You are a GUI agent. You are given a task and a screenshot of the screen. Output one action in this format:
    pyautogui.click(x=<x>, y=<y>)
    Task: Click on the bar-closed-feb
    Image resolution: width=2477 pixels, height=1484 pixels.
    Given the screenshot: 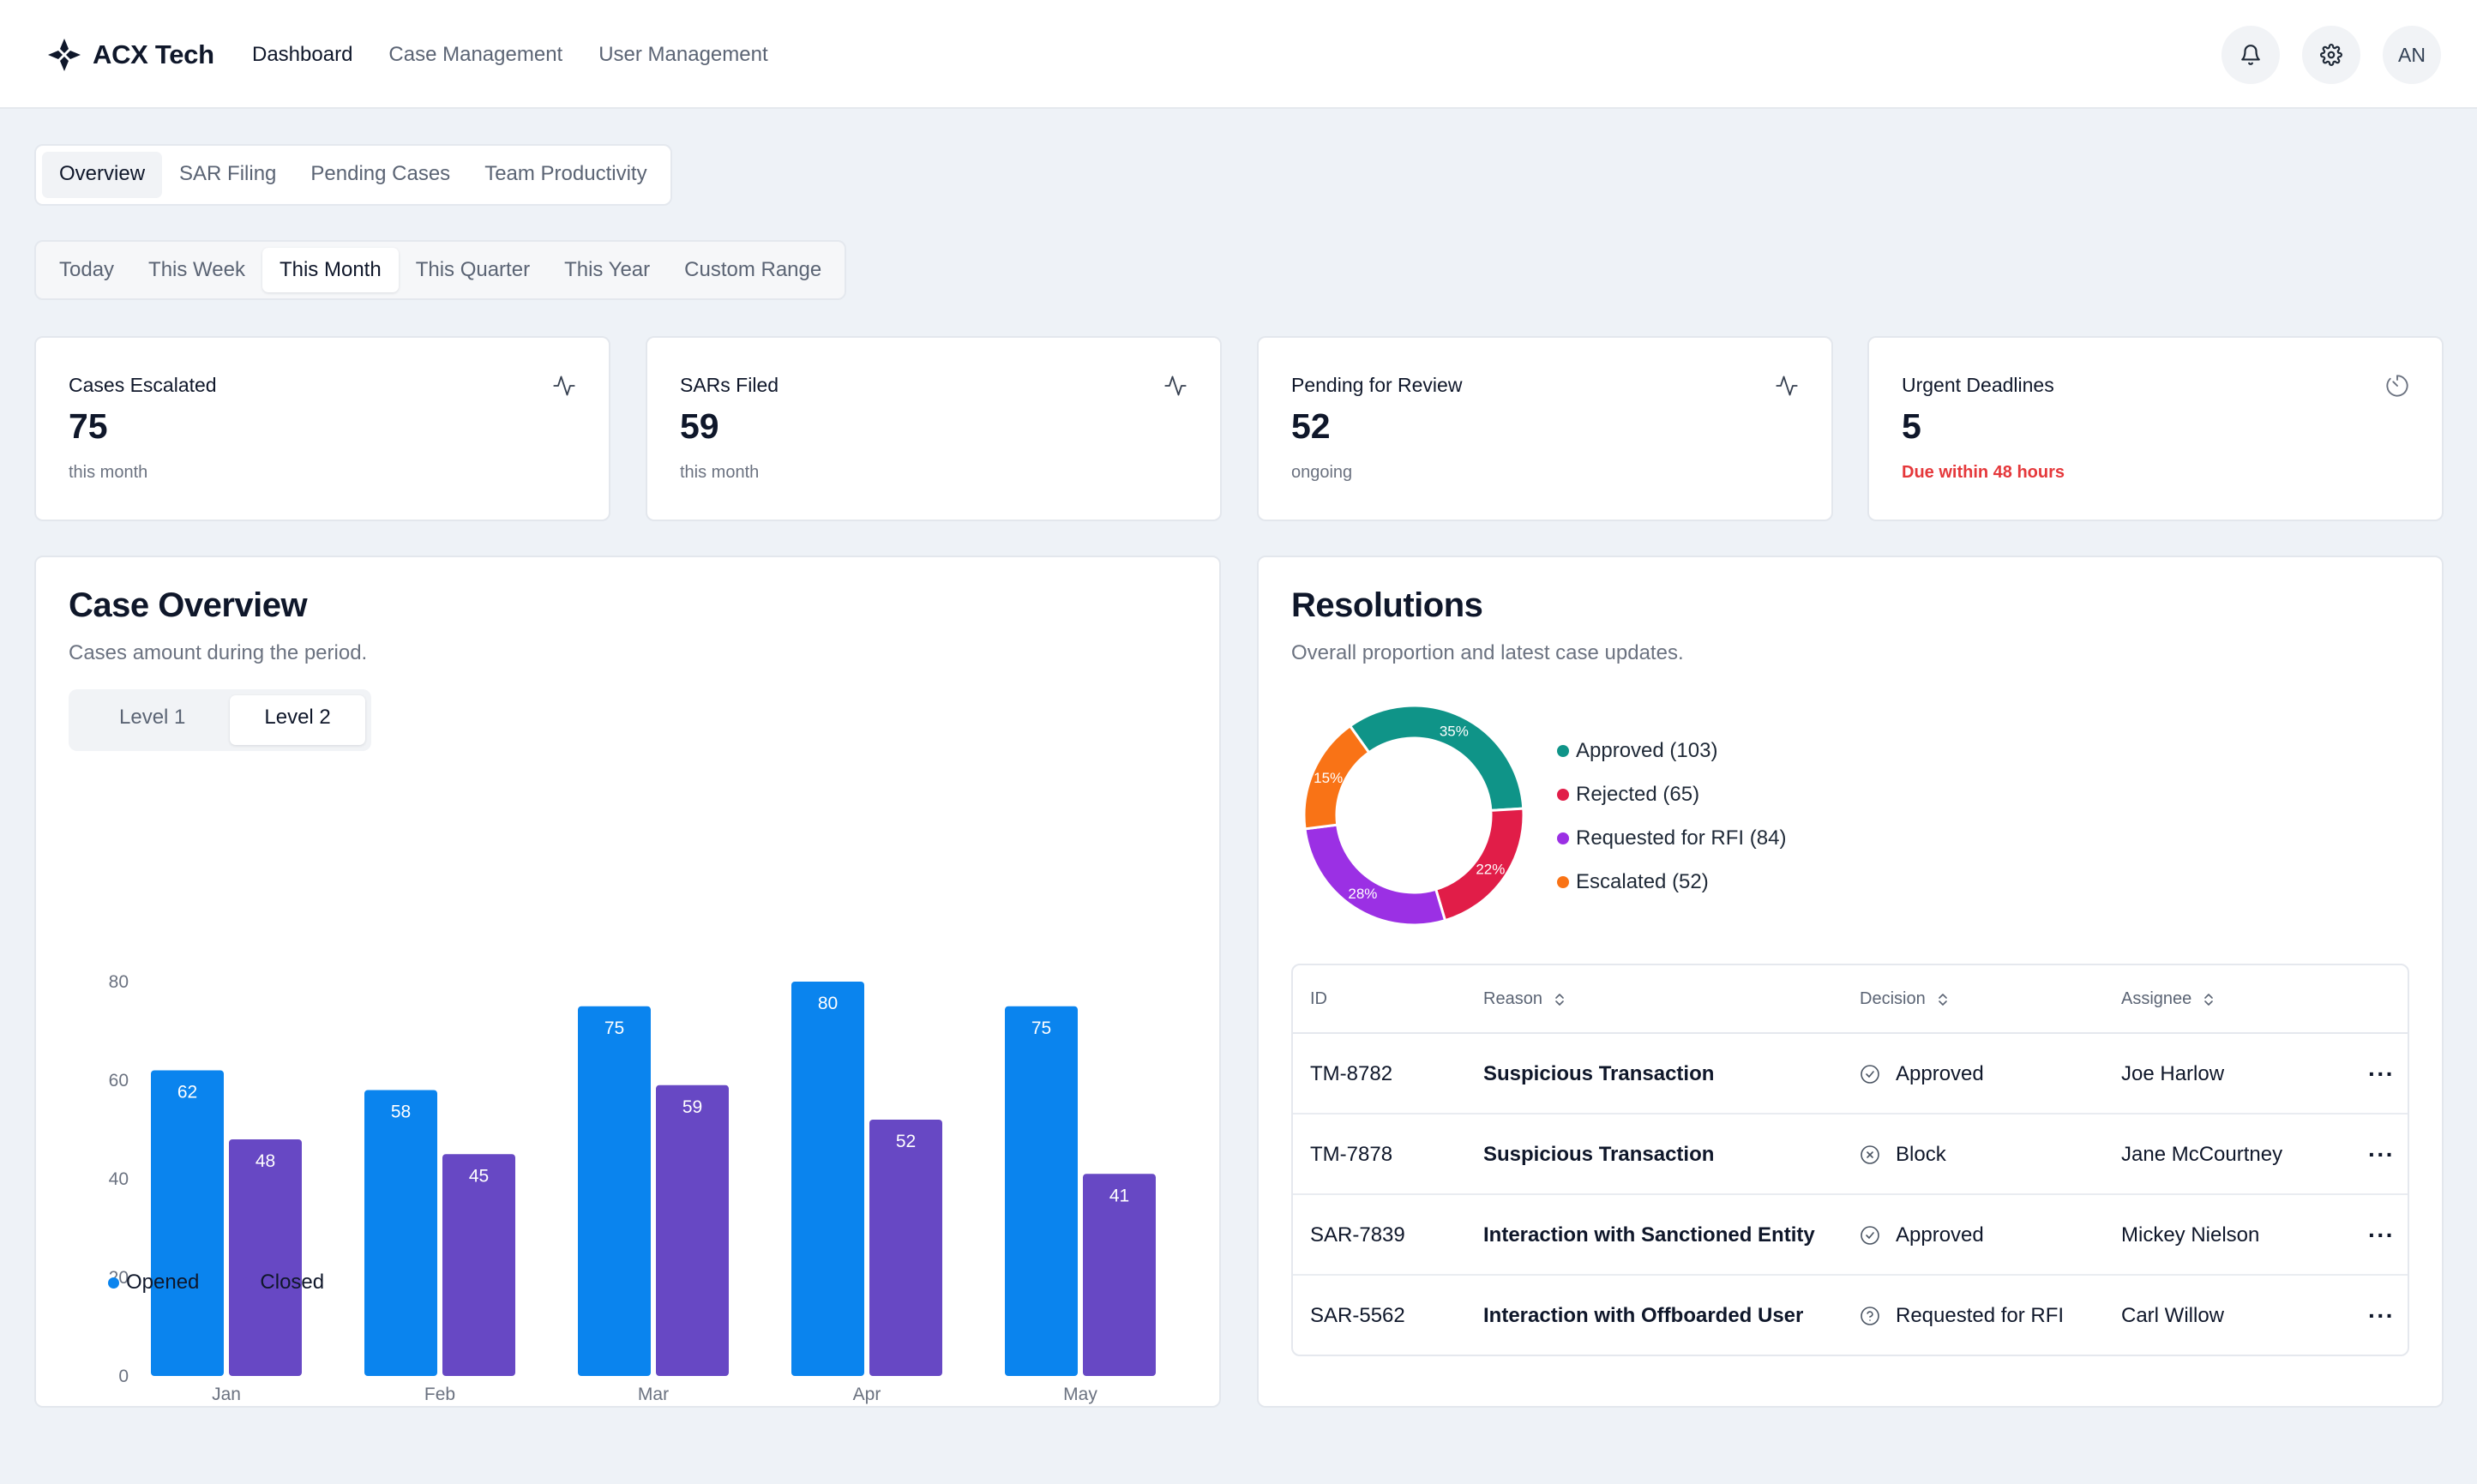 What is the action you would take?
    pyautogui.click(x=478, y=1265)
    